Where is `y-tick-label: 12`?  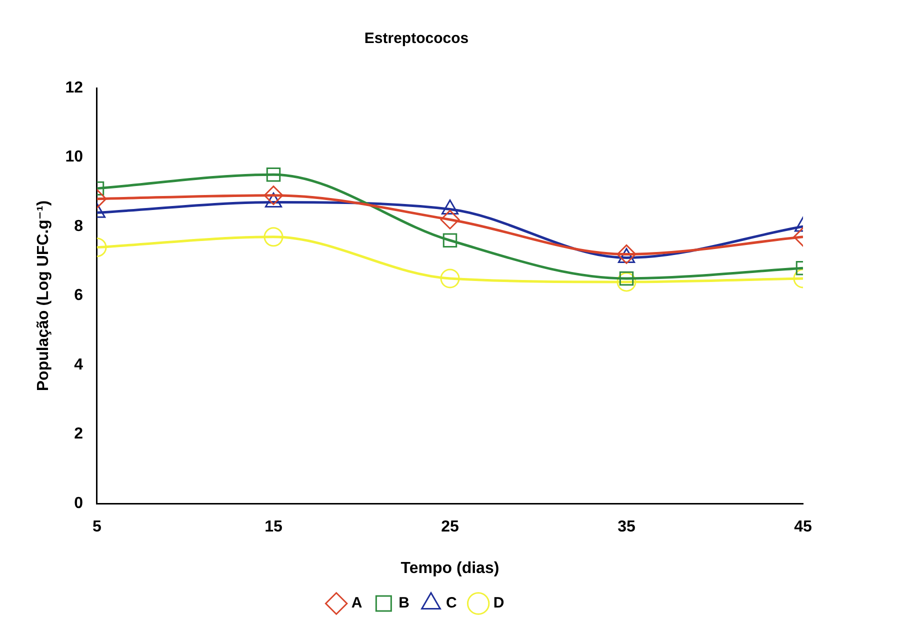
y-tick-label: 12 is located at coordinates (74, 87).